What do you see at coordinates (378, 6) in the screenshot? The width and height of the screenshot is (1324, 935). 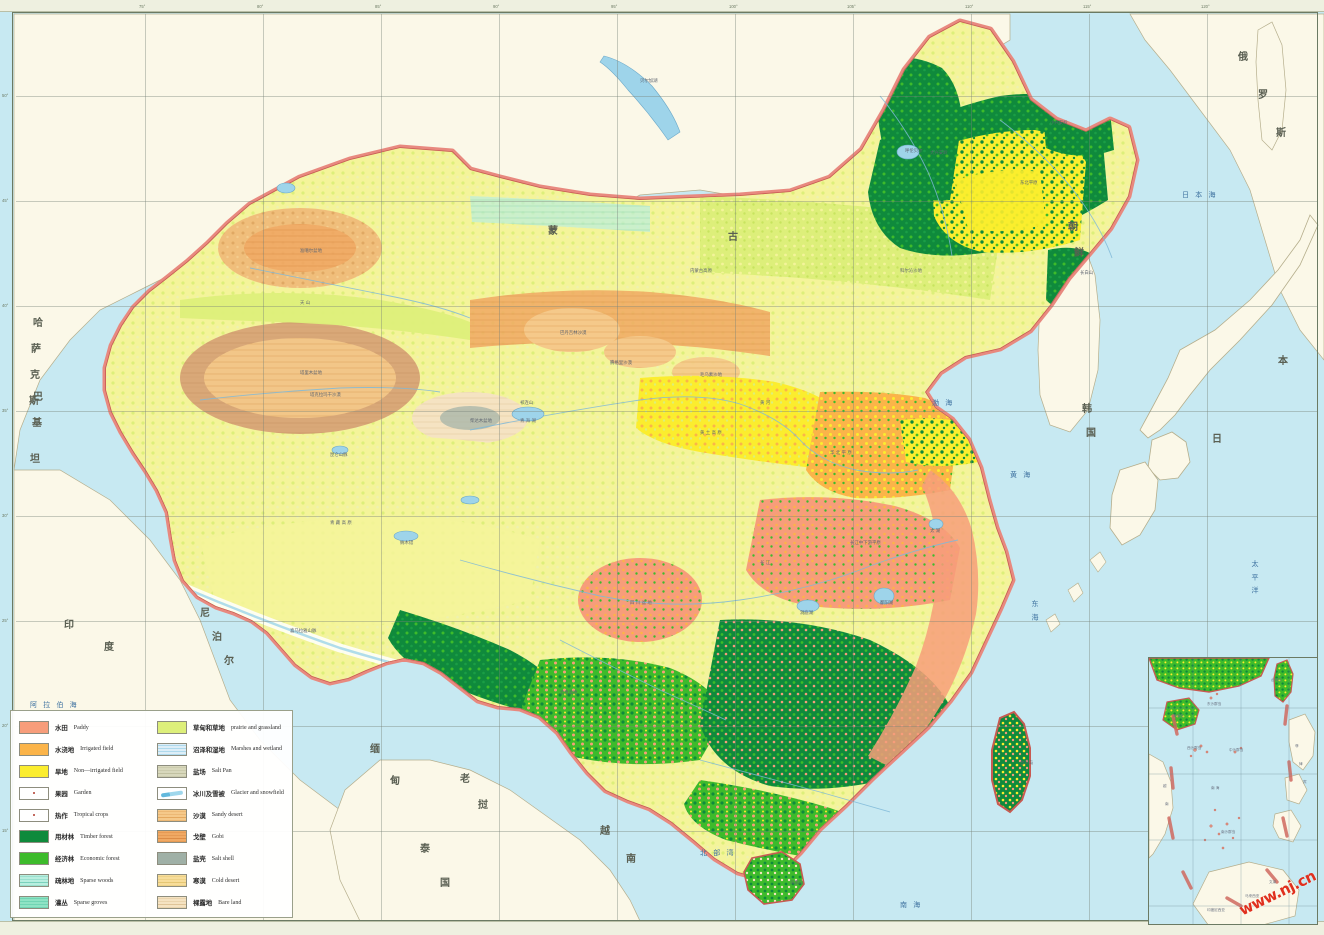 I see `graticule-tick-longitude: 85°` at bounding box center [378, 6].